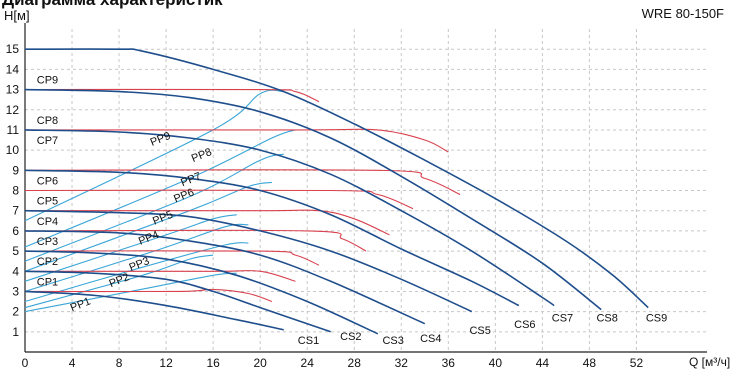 This screenshot has height=372, width=734. I want to click on model-label: WRE 80-150F, so click(682, 13).